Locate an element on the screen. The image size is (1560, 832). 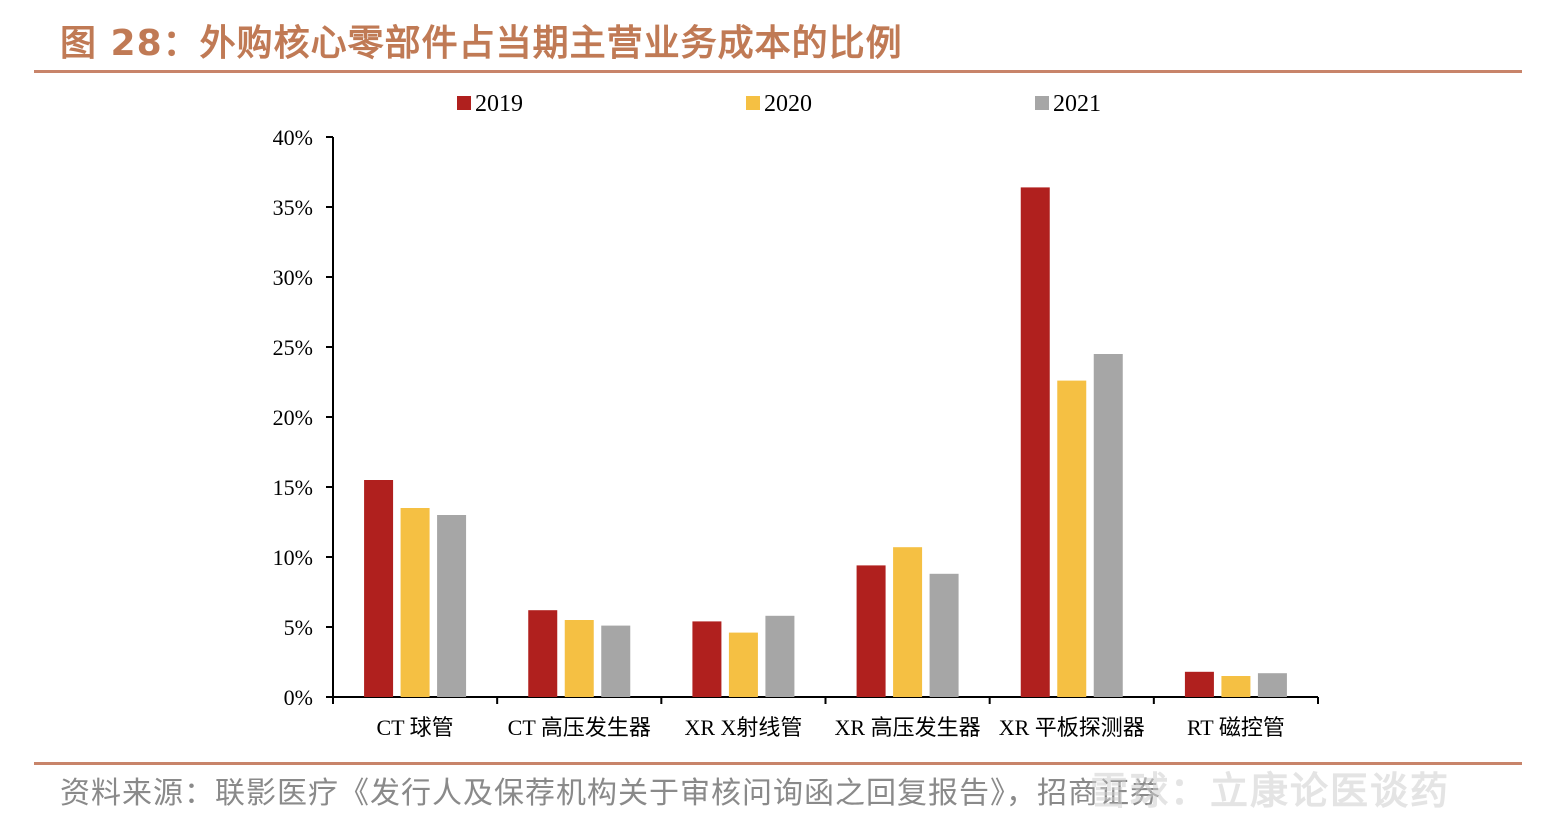
y-tick-label: 0% is located at coordinates (298, 697).